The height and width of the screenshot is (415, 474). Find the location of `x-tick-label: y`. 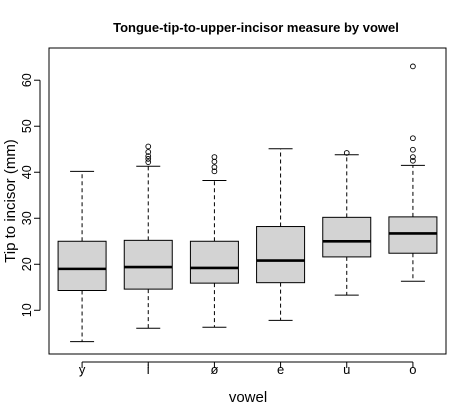

x-tick-label: y is located at coordinates (82, 369).